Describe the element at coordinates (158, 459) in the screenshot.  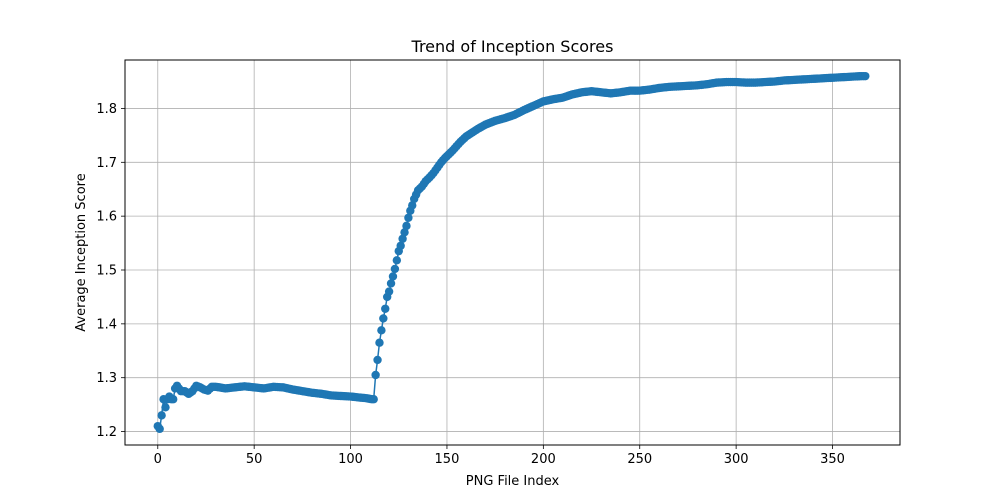
I see `x-tick-label: 0` at that location.